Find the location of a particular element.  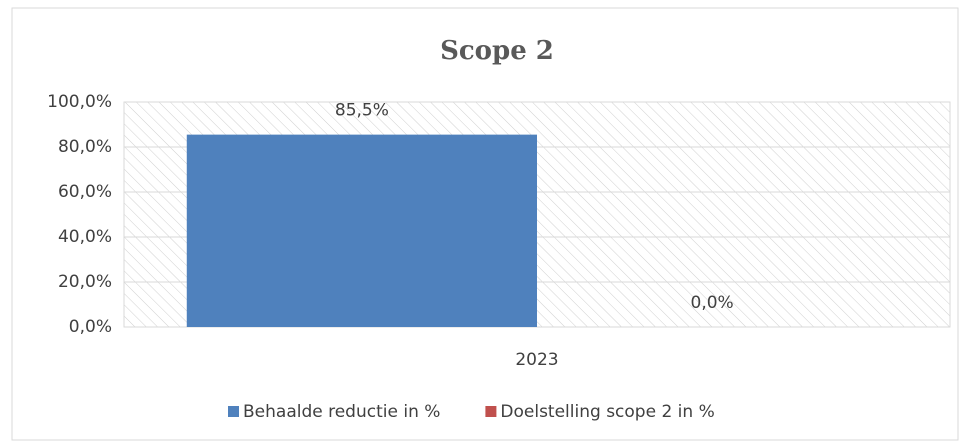

y-tick-label: 80,0% is located at coordinates (85, 147).